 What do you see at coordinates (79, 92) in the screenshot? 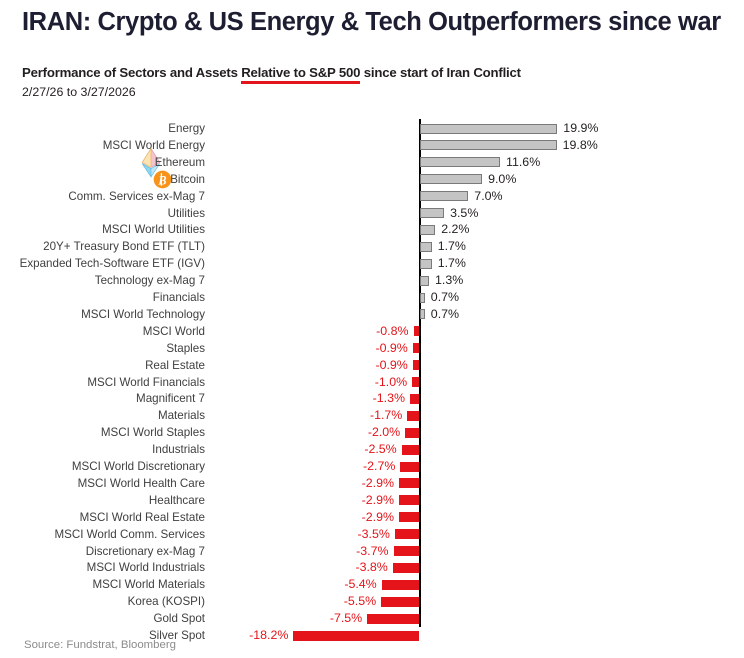
I see `date-range: 2/27/26 to 3/27/2026` at bounding box center [79, 92].